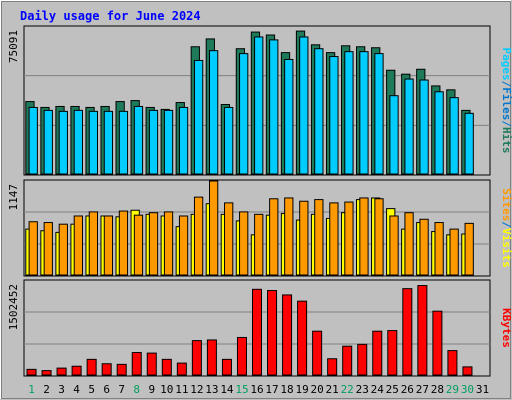 Image resolution: width=512 pixels, height=400 pixels. What do you see at coordinates (13, 307) in the screenshot?
I see `y-max-label: 1502452` at bounding box center [13, 307].